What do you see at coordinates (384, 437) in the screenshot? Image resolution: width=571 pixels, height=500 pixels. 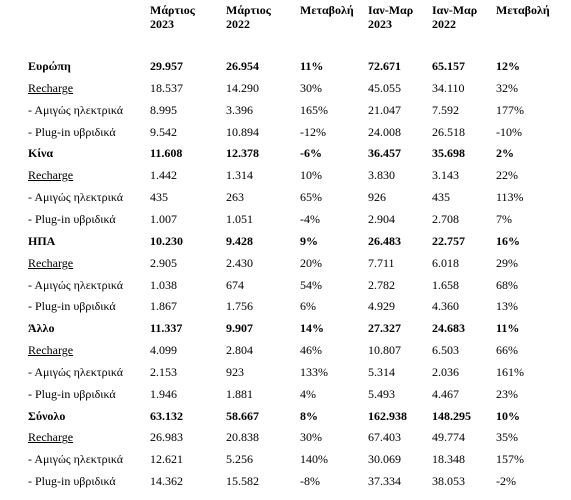 I see `row-value: 67.403` at bounding box center [384, 437].